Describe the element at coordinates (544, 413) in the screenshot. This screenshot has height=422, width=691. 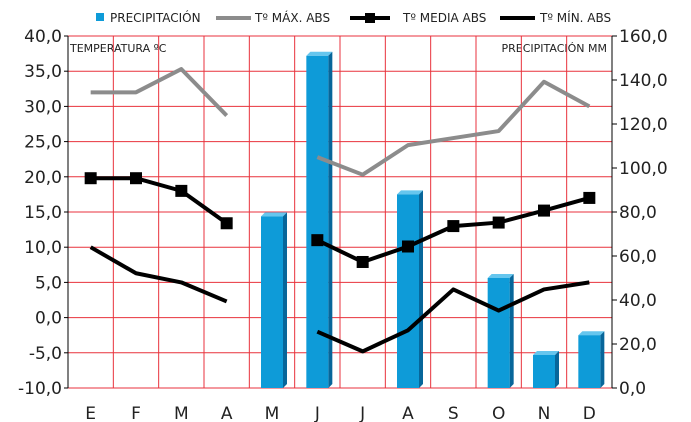
I see `x-tick-label: N` at that location.